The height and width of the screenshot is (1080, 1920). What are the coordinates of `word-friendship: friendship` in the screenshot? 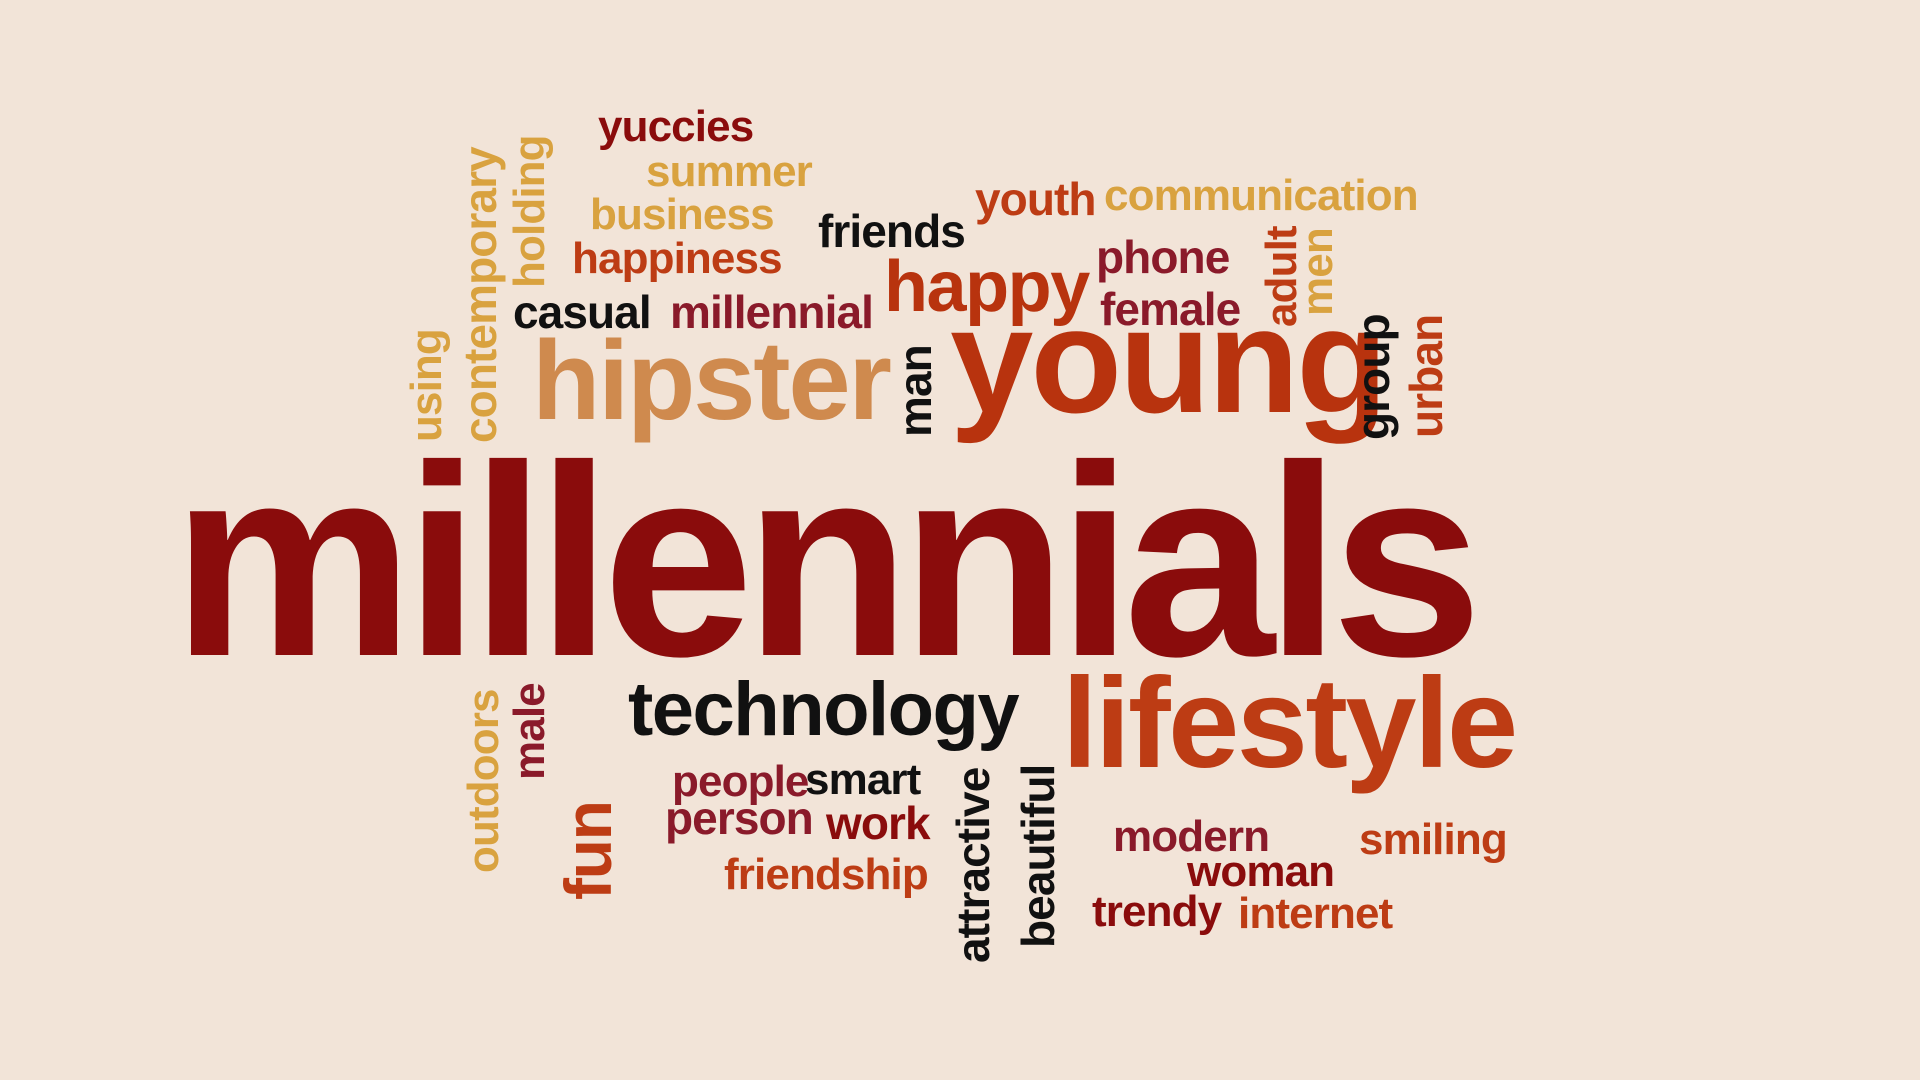 It's located at (826, 874).